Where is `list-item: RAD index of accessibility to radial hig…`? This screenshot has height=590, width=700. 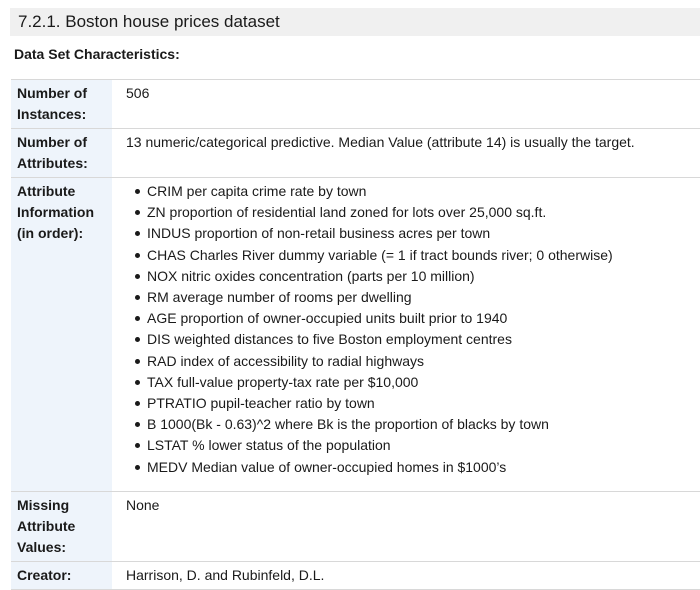 list-item: RAD index of accessibility to radial hig… is located at coordinates (413, 361).